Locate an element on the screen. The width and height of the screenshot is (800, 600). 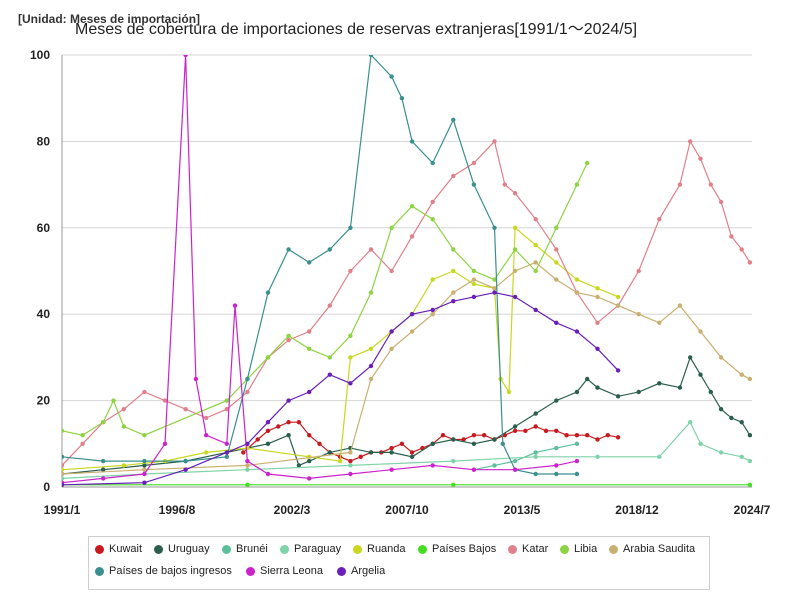
legend-item: Arabia Saudita is located at coordinates (652, 549).